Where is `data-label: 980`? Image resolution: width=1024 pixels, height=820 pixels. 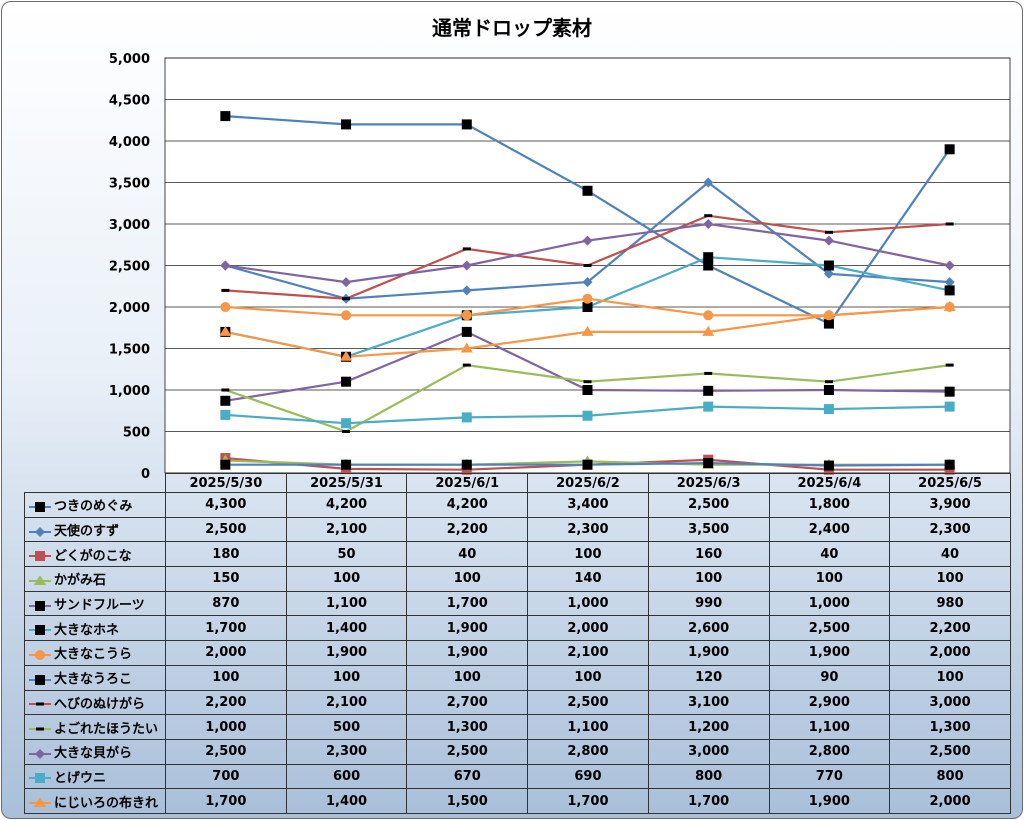 data-label: 980 is located at coordinates (950, 603).